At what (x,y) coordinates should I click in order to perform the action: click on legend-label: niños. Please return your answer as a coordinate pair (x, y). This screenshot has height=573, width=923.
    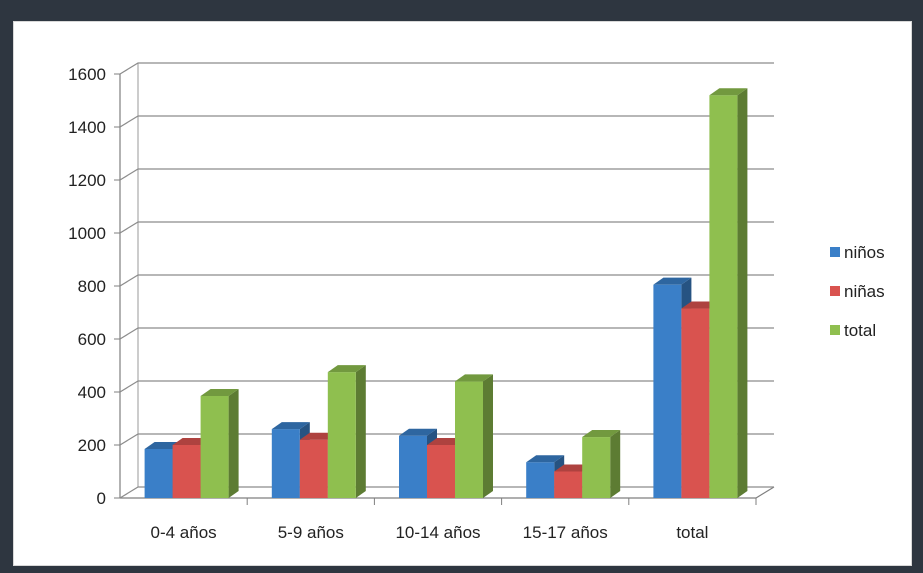
    Looking at the image, I should click on (864, 252).